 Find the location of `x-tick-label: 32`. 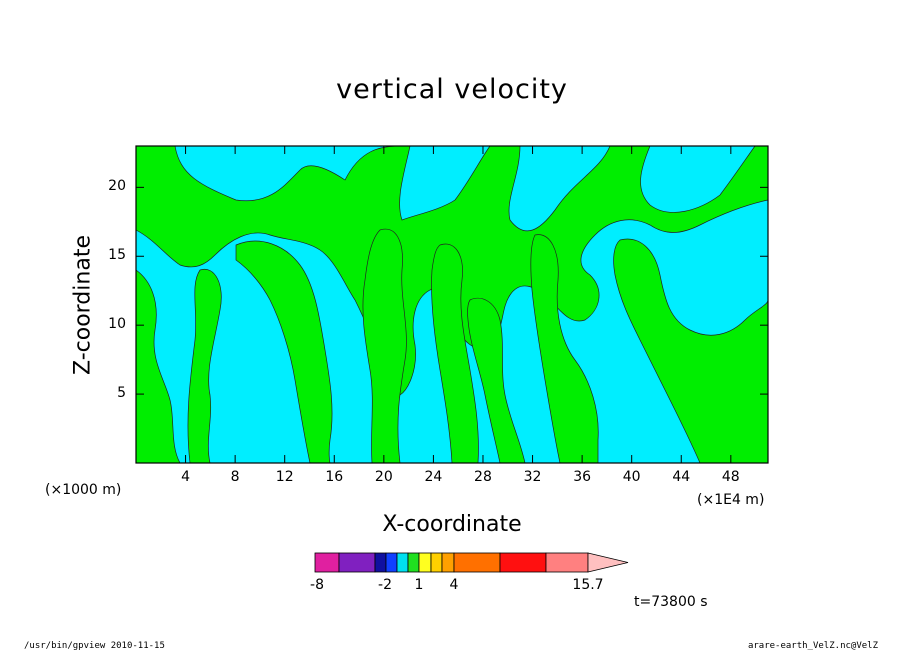

x-tick-label: 32 is located at coordinates (532, 477).